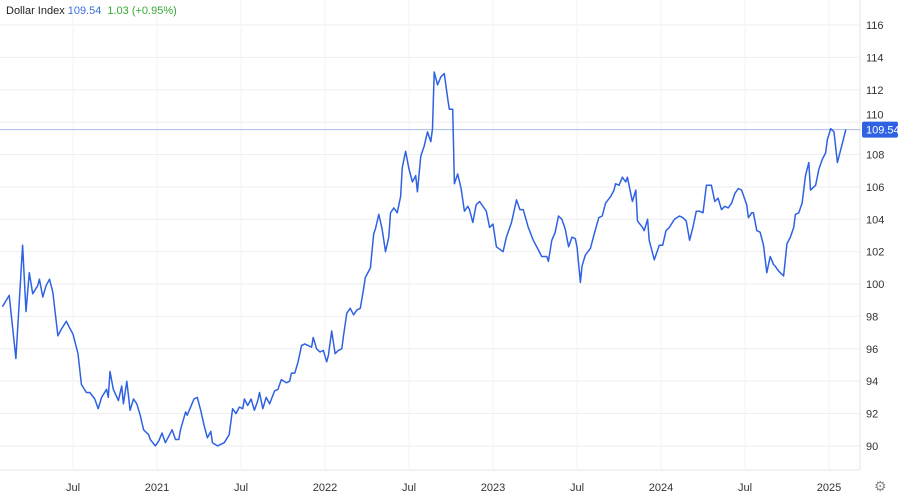  Describe the element at coordinates (325, 488) in the screenshot. I see `x-tick-label: 2022` at that location.